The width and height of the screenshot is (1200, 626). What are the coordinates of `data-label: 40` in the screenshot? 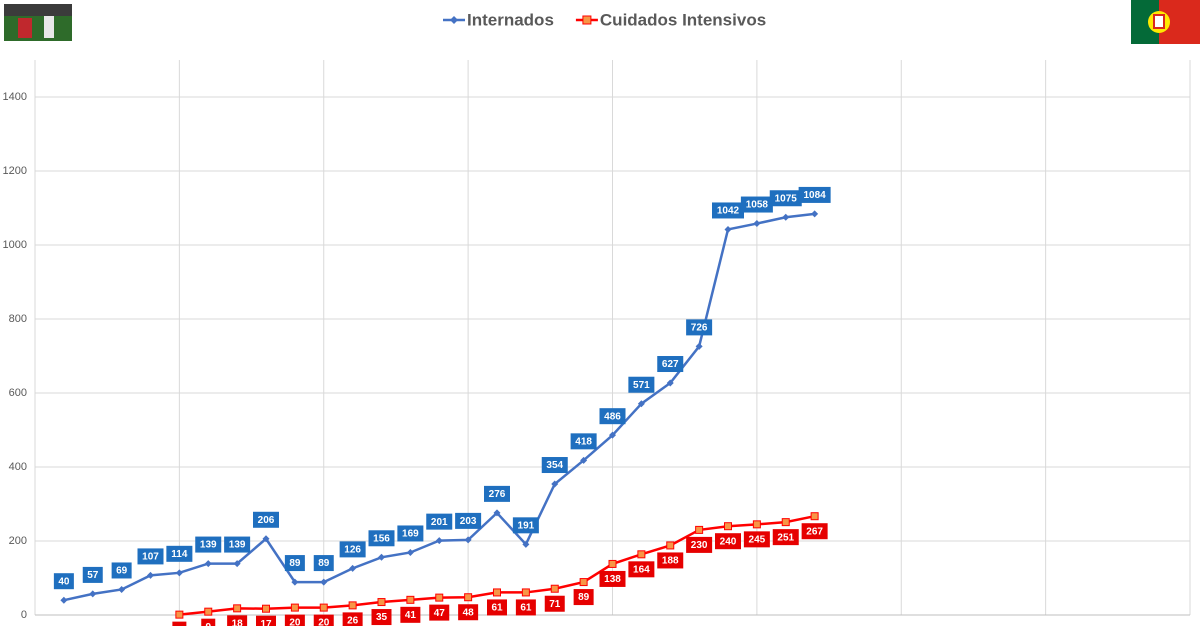 It's located at (64, 581).